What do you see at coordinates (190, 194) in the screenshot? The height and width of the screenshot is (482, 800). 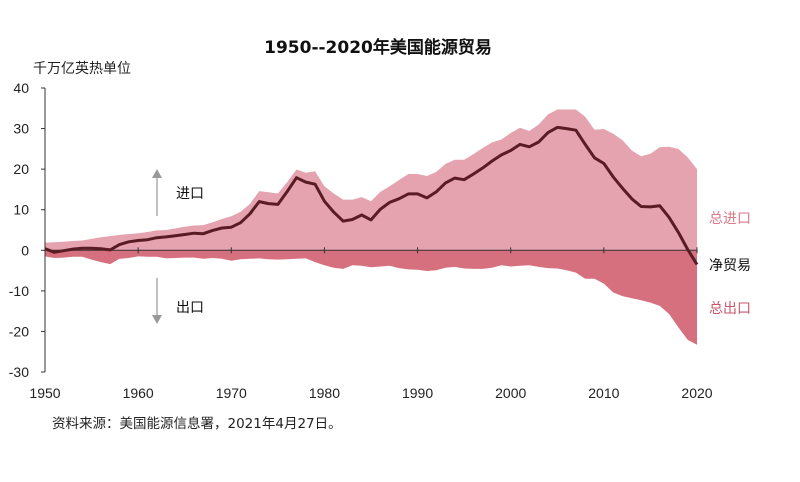 I see `import-annotation: 进口` at bounding box center [190, 194].